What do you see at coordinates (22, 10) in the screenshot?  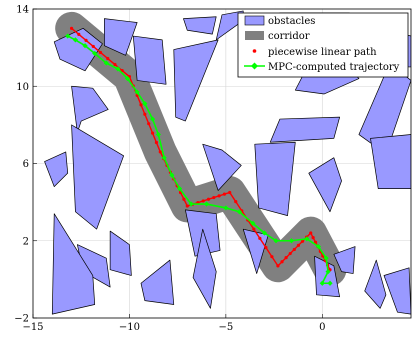 I see `y-tick-label: 14` at bounding box center [22, 10].